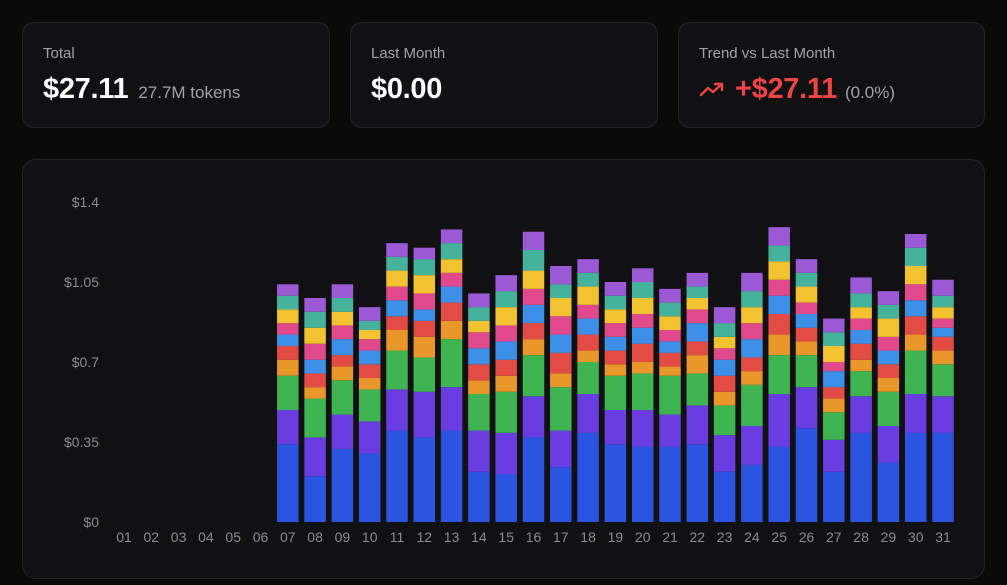 Image resolution: width=1007 pixels, height=585 pixels. What do you see at coordinates (506, 537) in the screenshot?
I see `x-tick-label: 15` at bounding box center [506, 537].